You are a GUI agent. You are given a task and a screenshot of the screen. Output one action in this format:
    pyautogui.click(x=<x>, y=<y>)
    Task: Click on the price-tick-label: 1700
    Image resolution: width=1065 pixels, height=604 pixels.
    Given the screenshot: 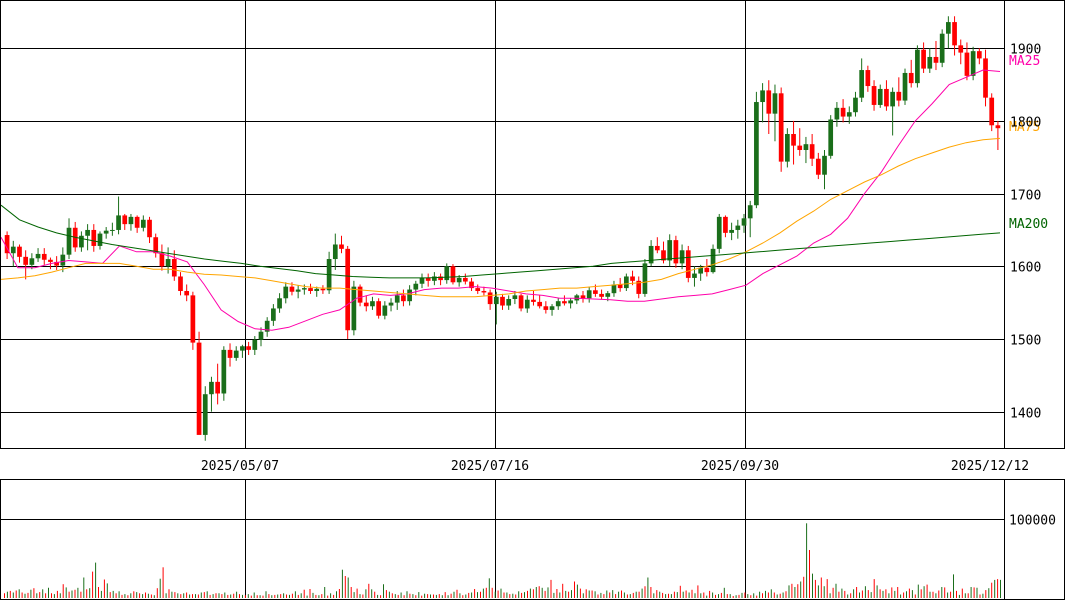 What is the action you would take?
    pyautogui.click(x=1025, y=196)
    